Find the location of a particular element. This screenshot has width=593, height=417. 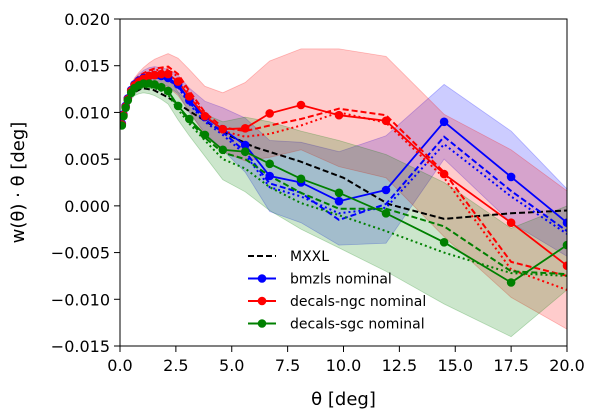

x-tick-label: 5.0 is located at coordinates (231, 365).